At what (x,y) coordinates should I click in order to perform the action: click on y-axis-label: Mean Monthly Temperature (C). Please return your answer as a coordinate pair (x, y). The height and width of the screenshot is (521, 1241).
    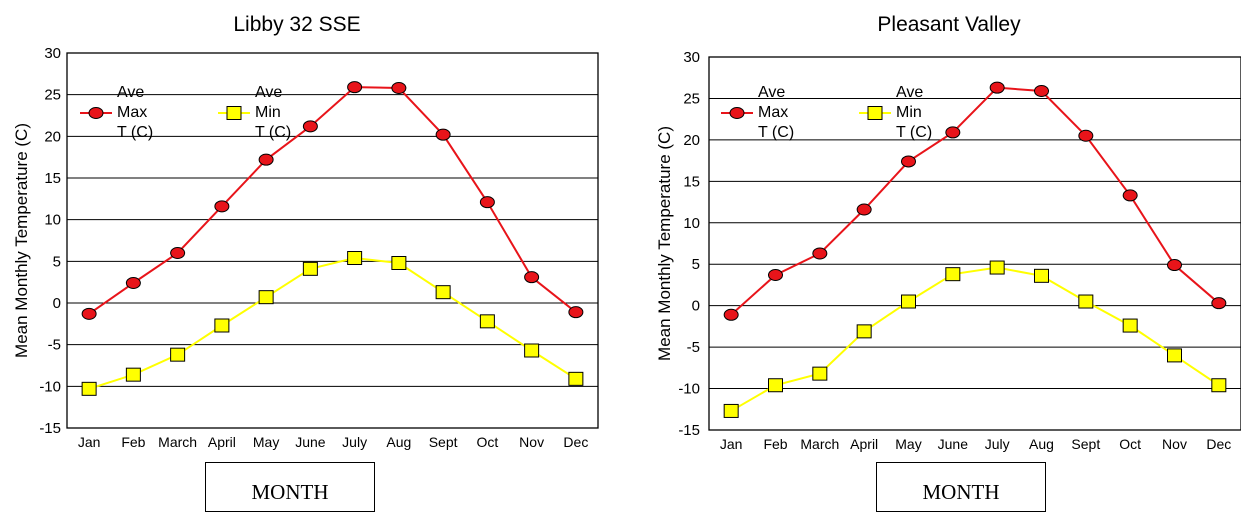
    Looking at the image, I should click on (664, 243).